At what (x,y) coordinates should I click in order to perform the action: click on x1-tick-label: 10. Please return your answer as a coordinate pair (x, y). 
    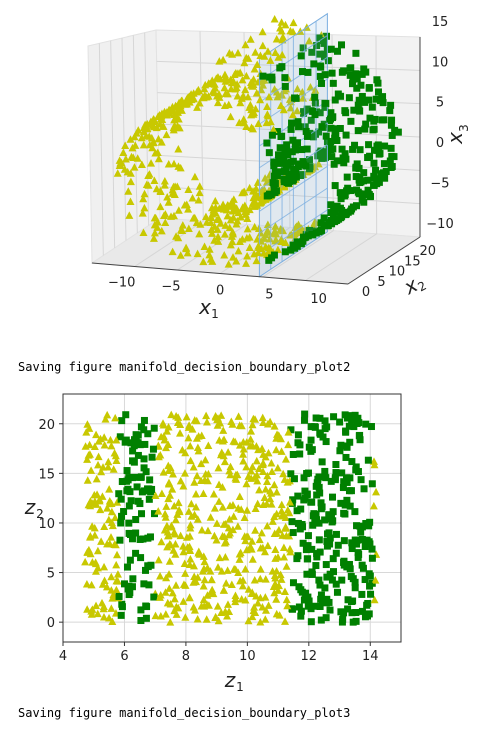
    Looking at the image, I should click on (318, 299).